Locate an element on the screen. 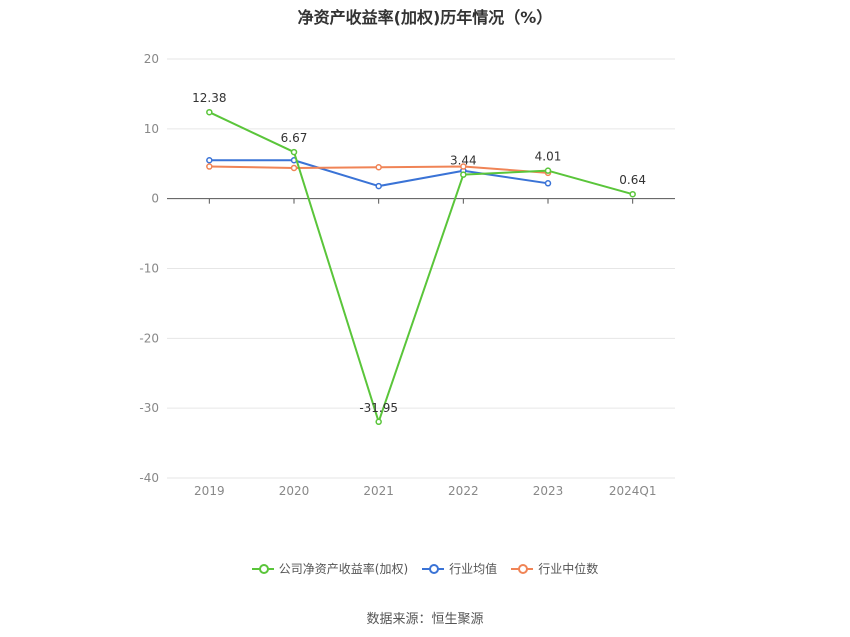 The width and height of the screenshot is (850, 637). data-label: -31.95 is located at coordinates (378, 408).